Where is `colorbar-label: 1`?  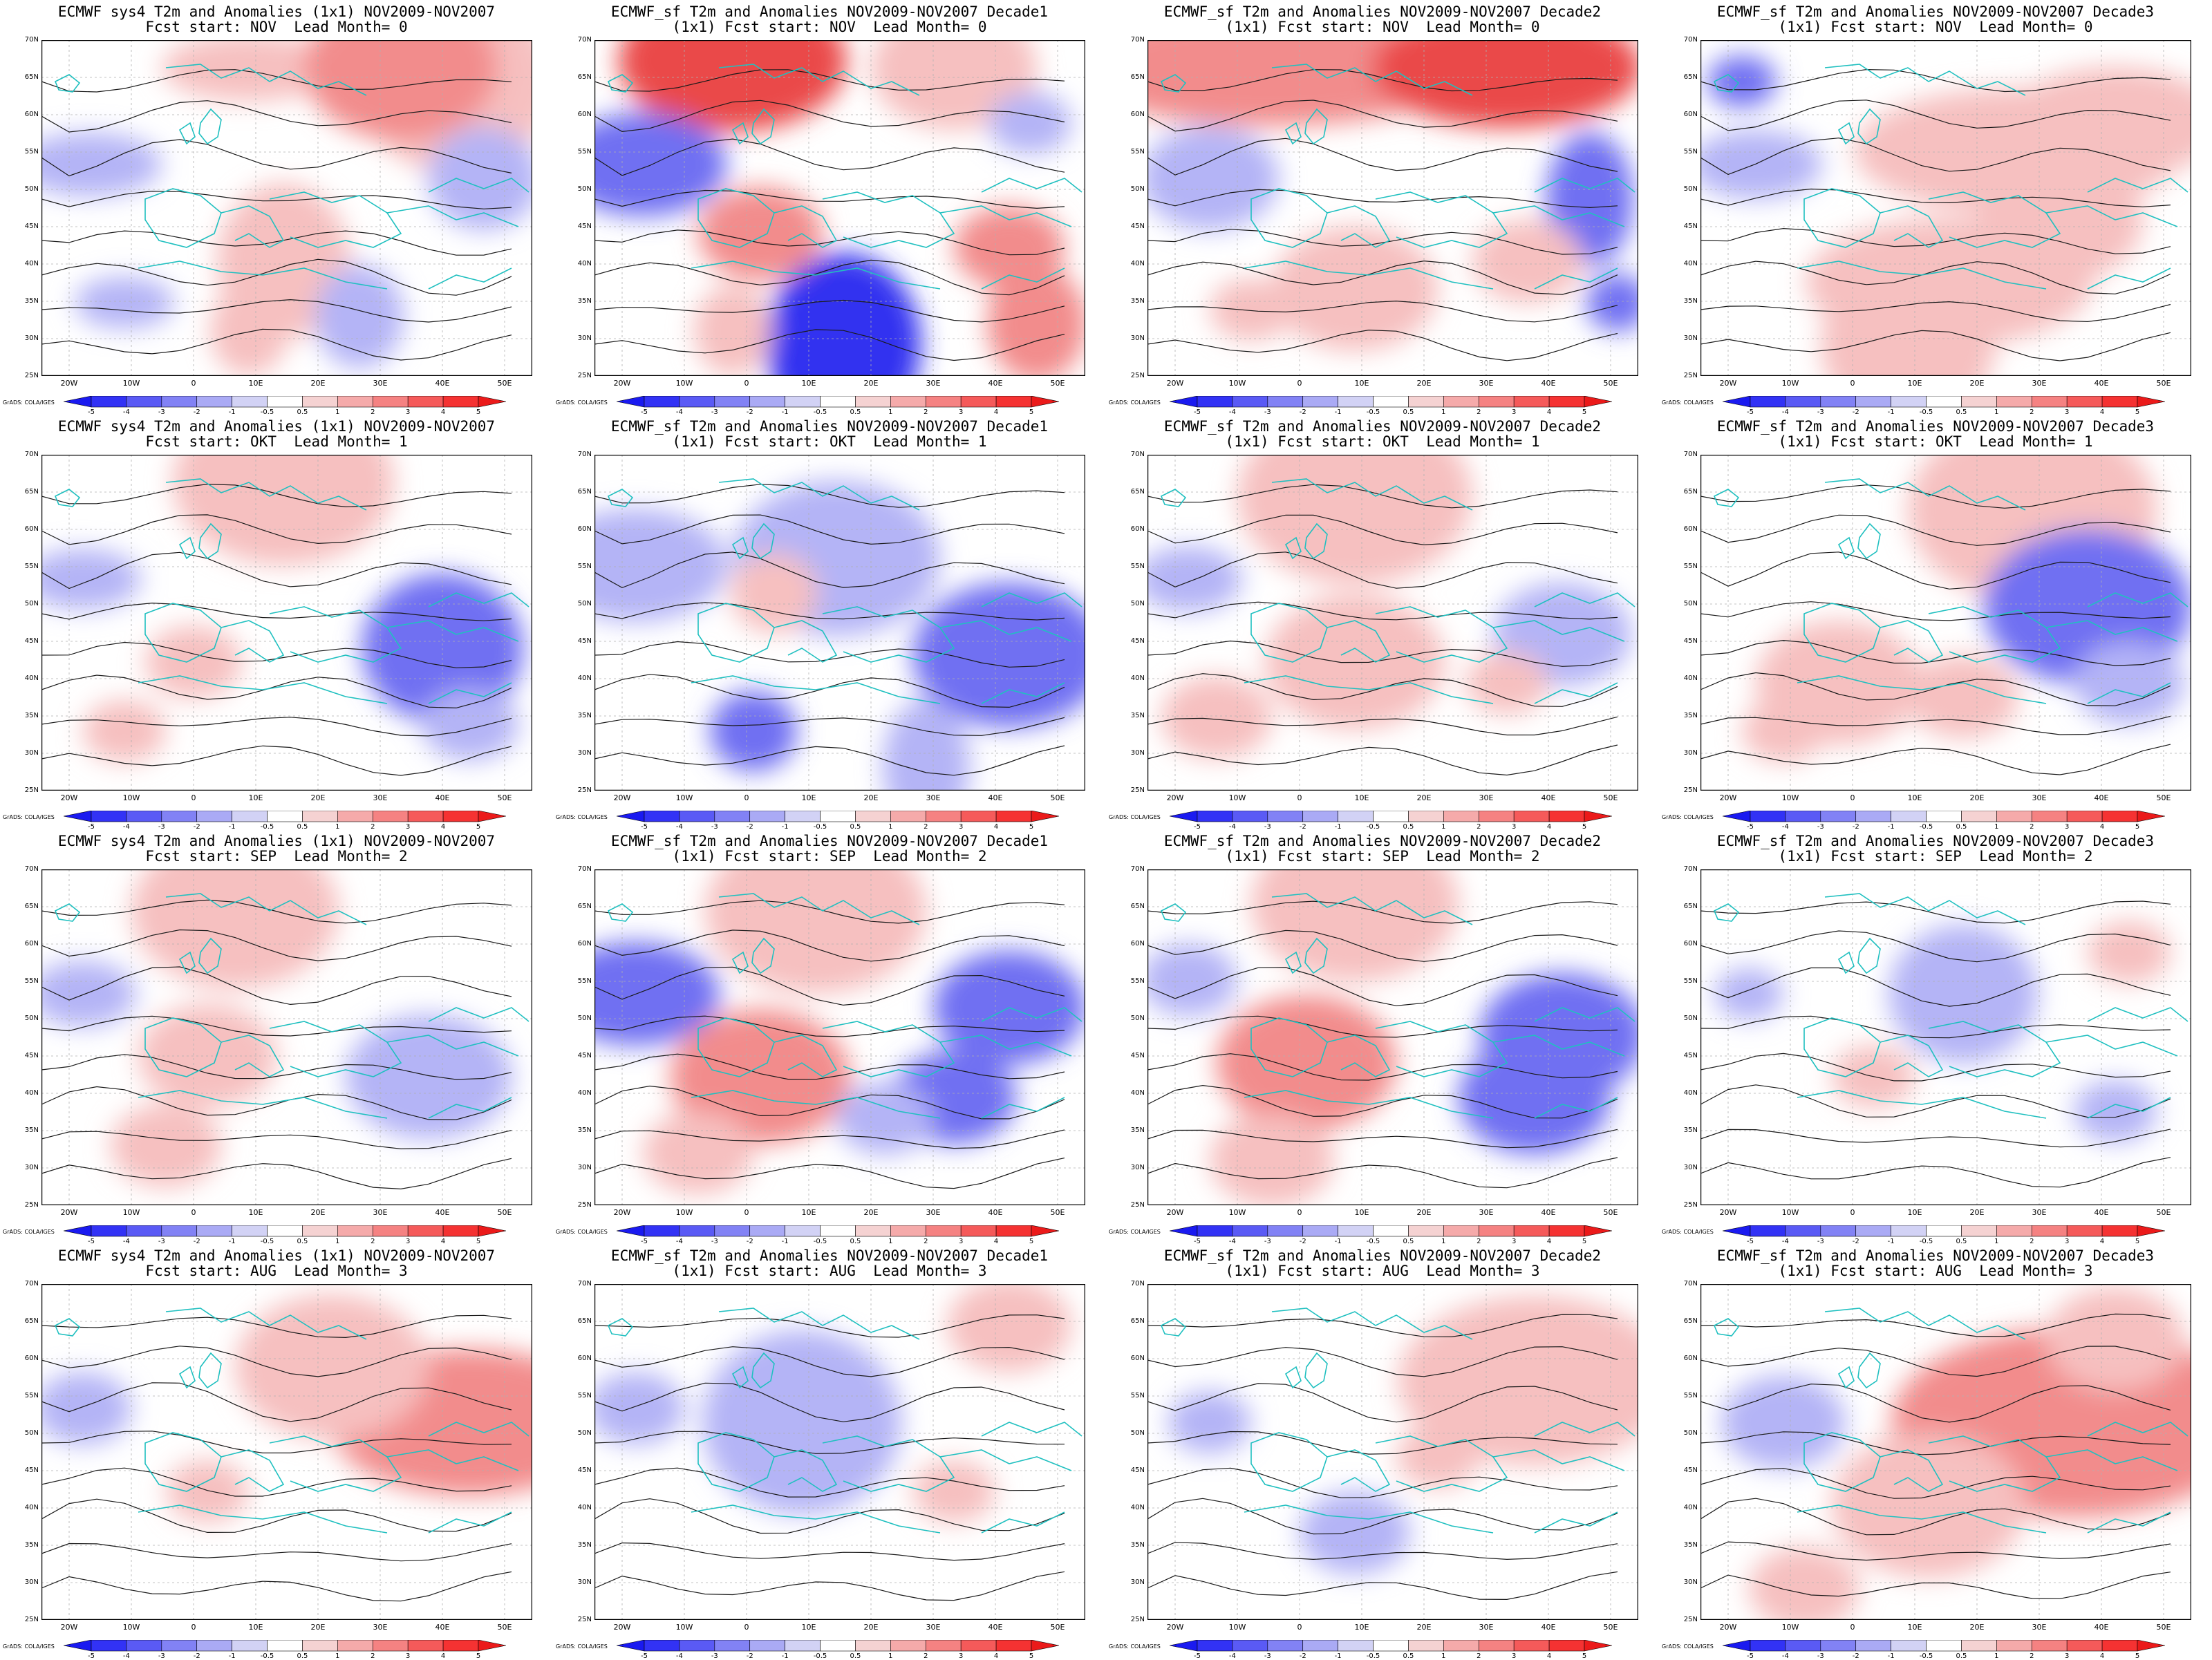
colorbar-label: 1 is located at coordinates (337, 1241).